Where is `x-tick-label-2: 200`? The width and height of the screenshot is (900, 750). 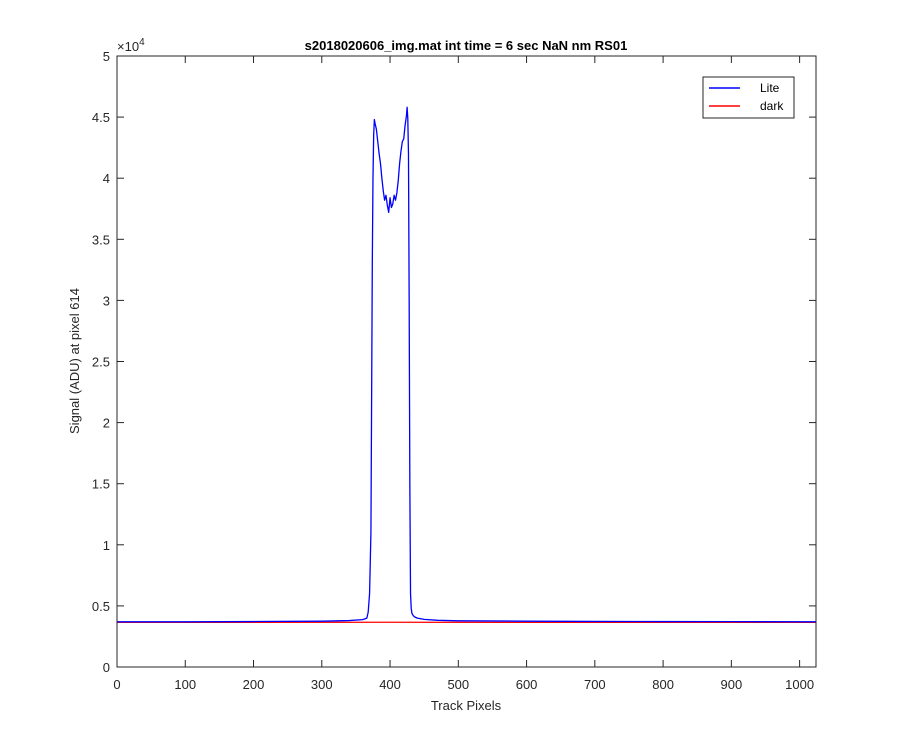 x-tick-label-2: 200 is located at coordinates (254, 684).